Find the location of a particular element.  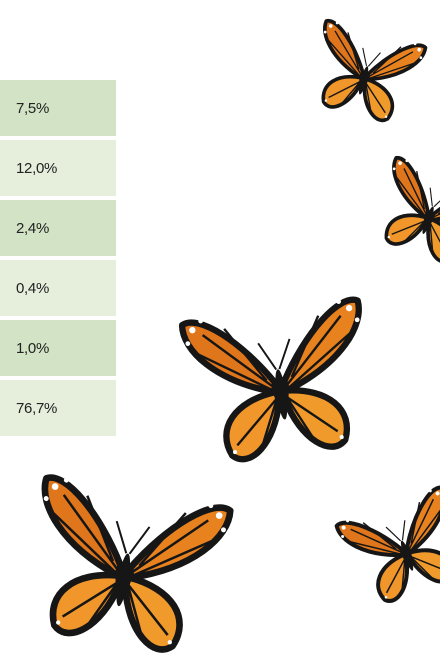

table-cell: 2,4% is located at coordinates (58, 228).